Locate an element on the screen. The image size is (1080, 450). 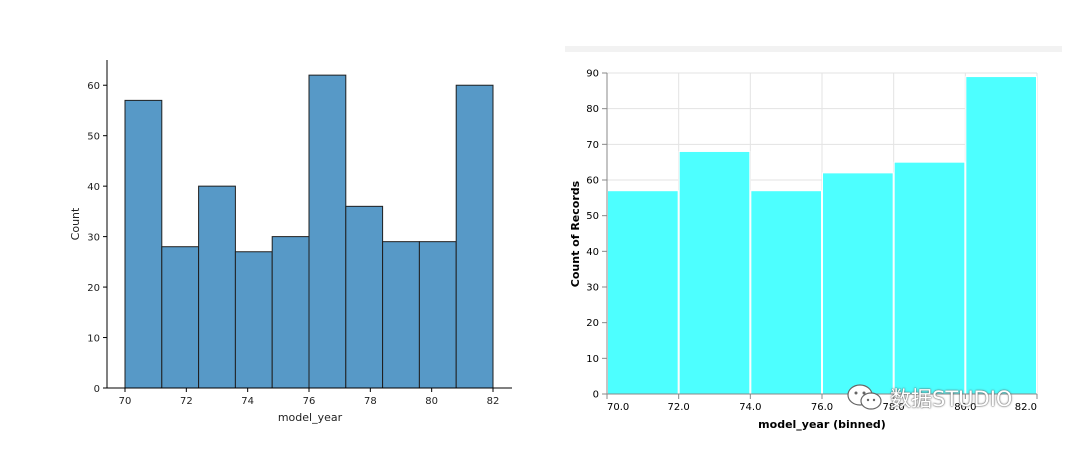
x-tick-label: 80.0 is located at coordinates (965, 407).